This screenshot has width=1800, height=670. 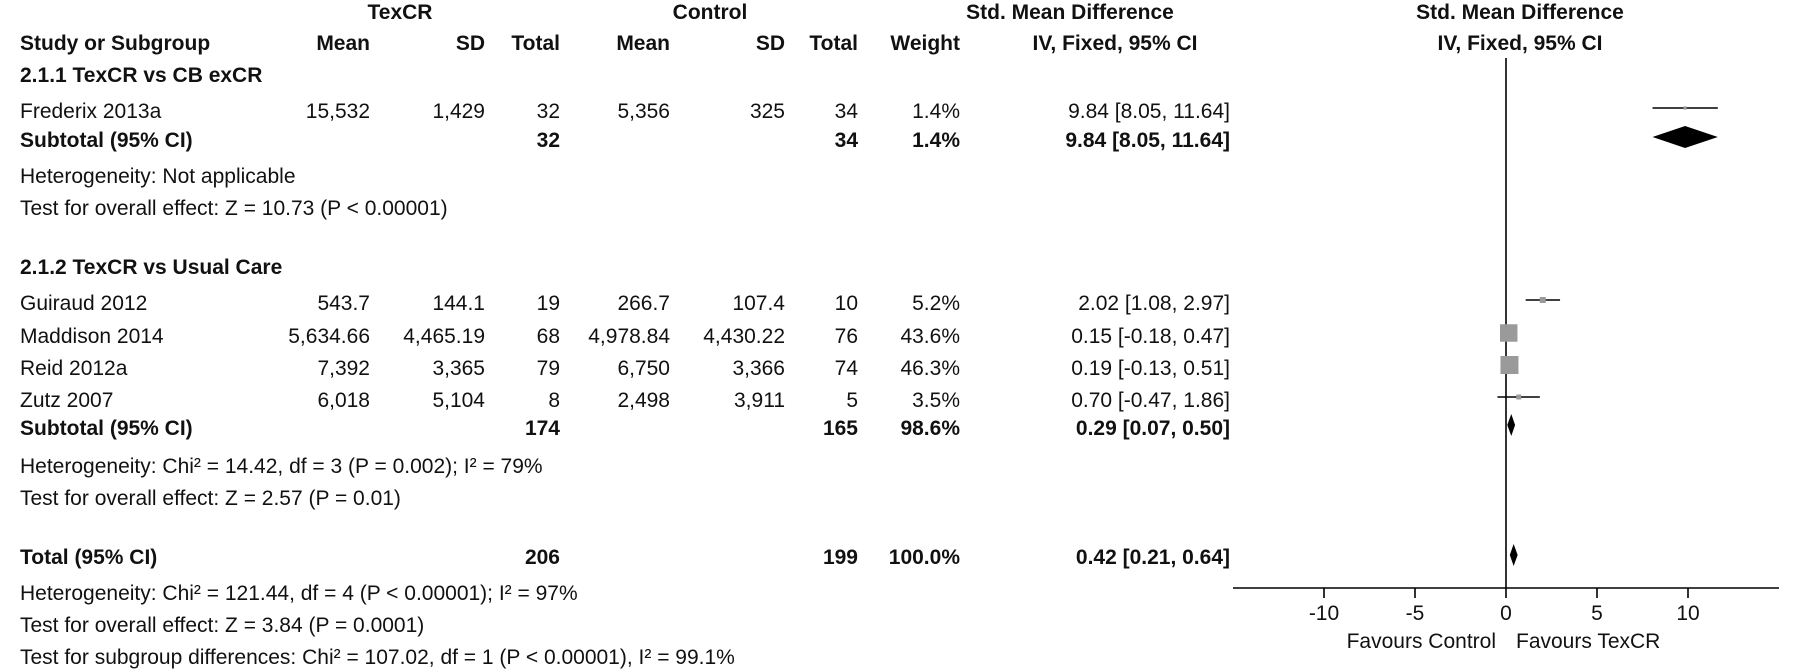 I want to click on control-mean: 5,356, so click(x=643, y=111).